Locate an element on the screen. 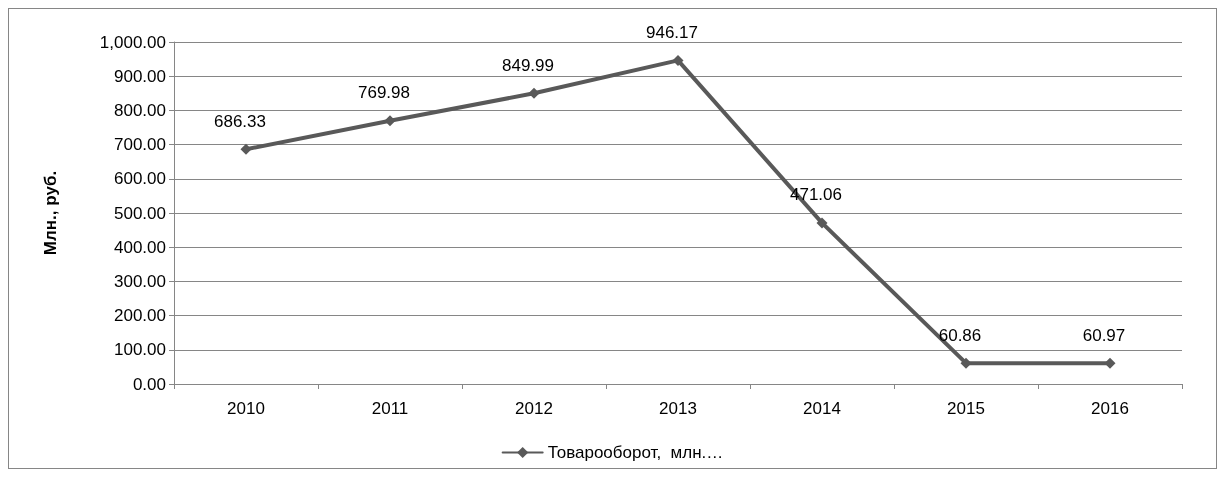  y-tick-label: 1,000.00 is located at coordinates (132, 42).